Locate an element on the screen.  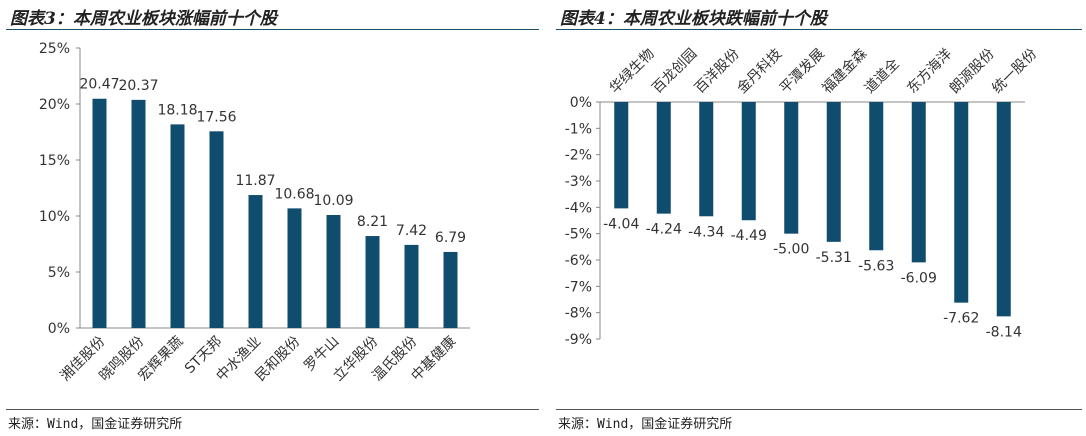
chart-title: 图表3：本周农业板块涨幅前十个股 is located at coordinates (143, 19).